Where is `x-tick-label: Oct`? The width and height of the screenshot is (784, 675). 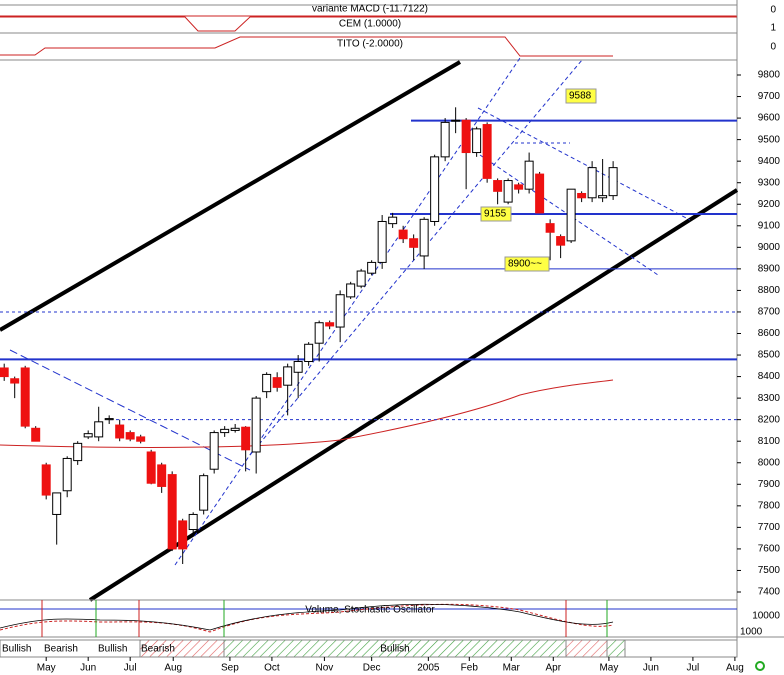 x-tick-label: Oct is located at coordinates (272, 668).